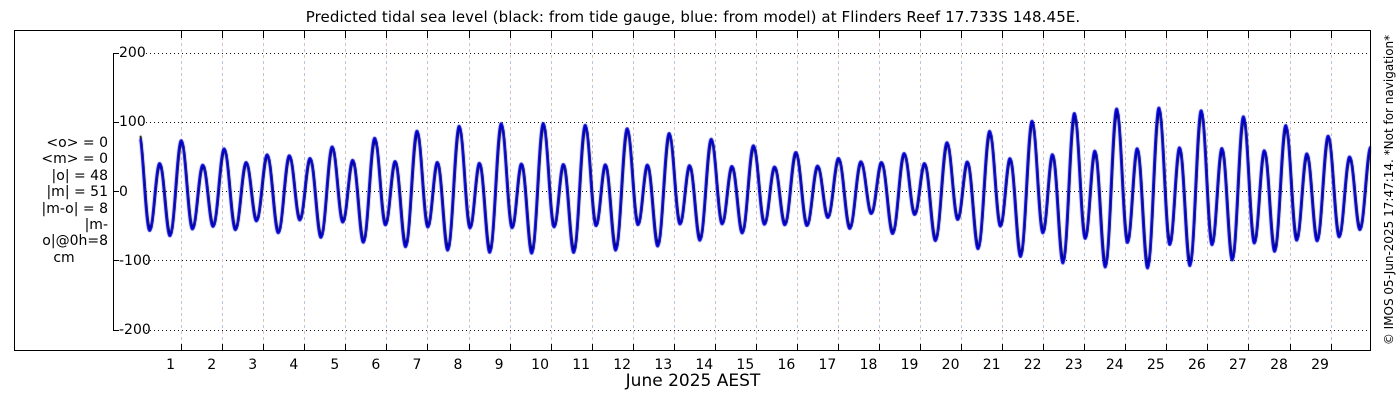  What do you see at coordinates (294, 365) in the screenshot?
I see `x-tick-label: 4` at bounding box center [294, 365].